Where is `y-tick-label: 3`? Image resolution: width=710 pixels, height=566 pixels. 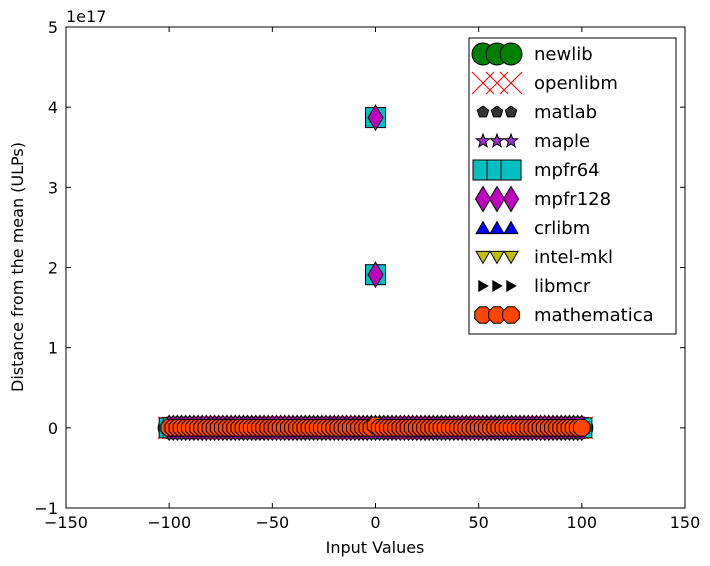
y-tick-label: 3 is located at coordinates (53, 187).